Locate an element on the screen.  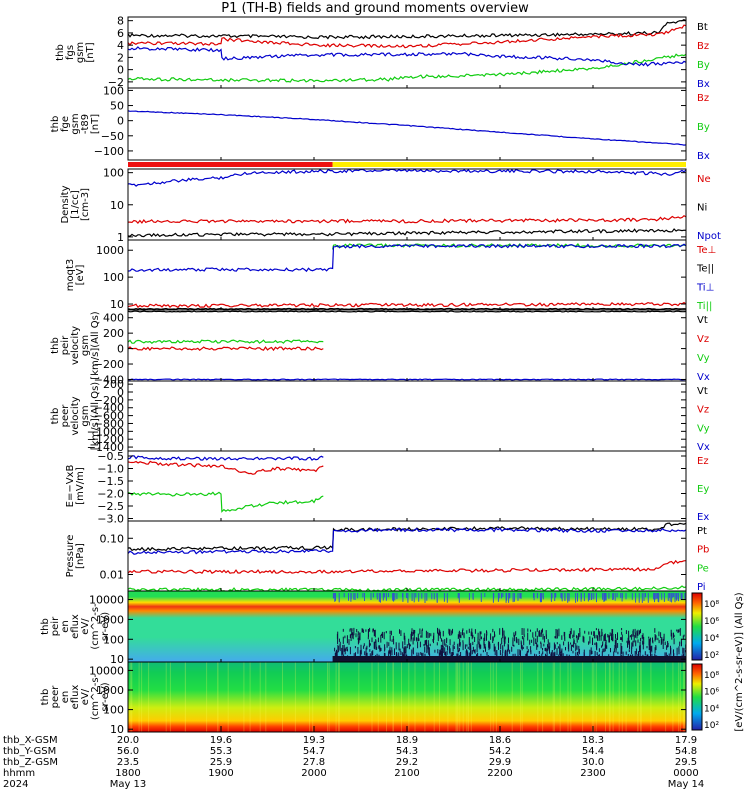
ytick-label: 100 is located at coordinates (113, 710).